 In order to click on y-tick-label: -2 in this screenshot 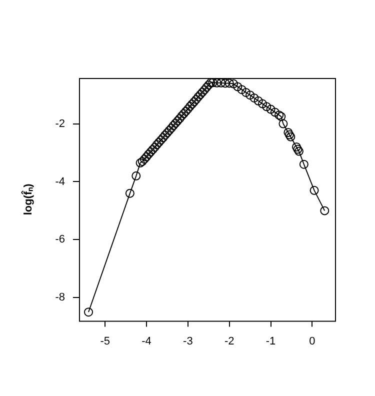, I will do `click(60, 124)`.